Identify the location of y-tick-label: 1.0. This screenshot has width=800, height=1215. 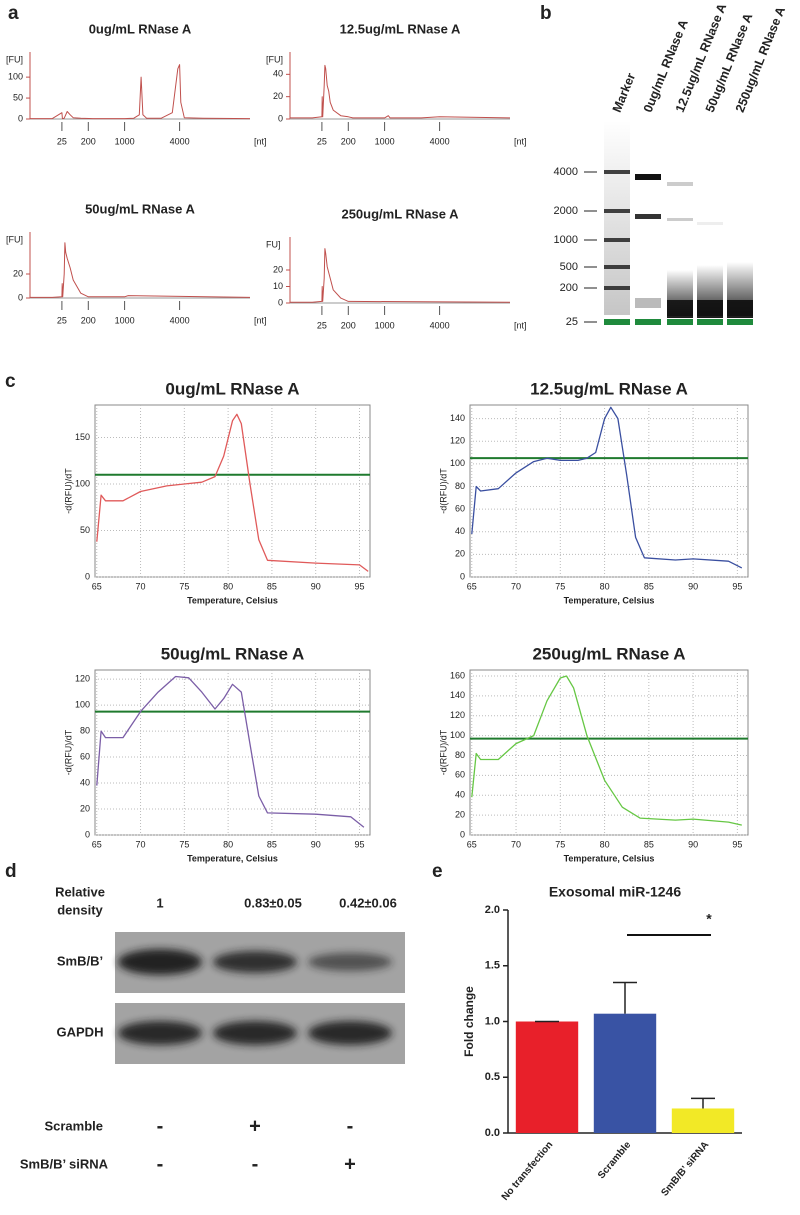
(492, 1021).